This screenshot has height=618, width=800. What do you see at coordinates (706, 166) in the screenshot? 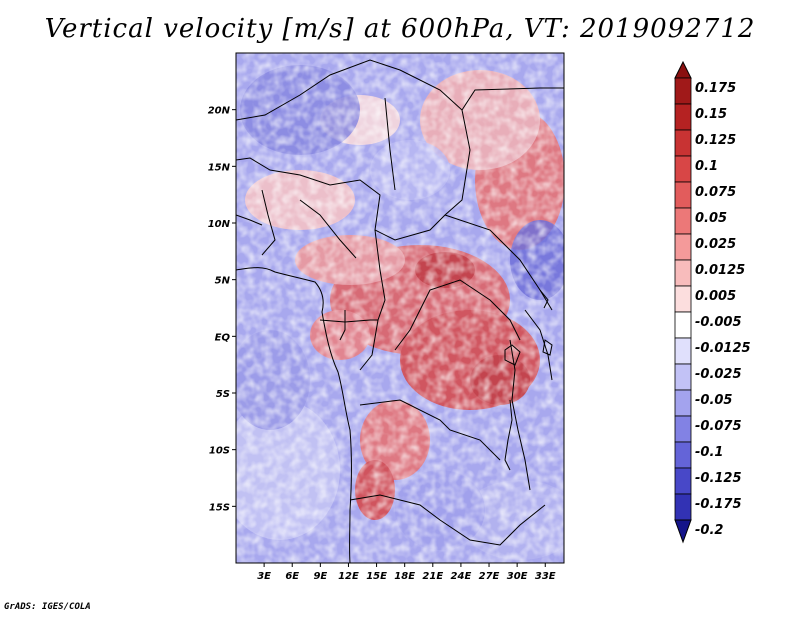
I see `colorbar-label: 0.1` at bounding box center [706, 166].